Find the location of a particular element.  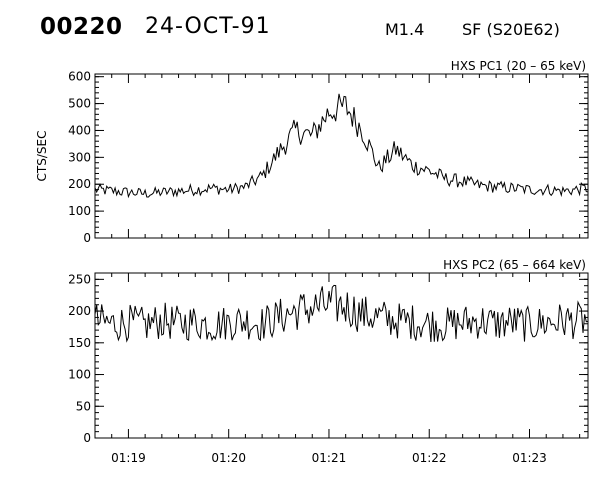

flare-location: SF (S20E62) is located at coordinates (511, 29).